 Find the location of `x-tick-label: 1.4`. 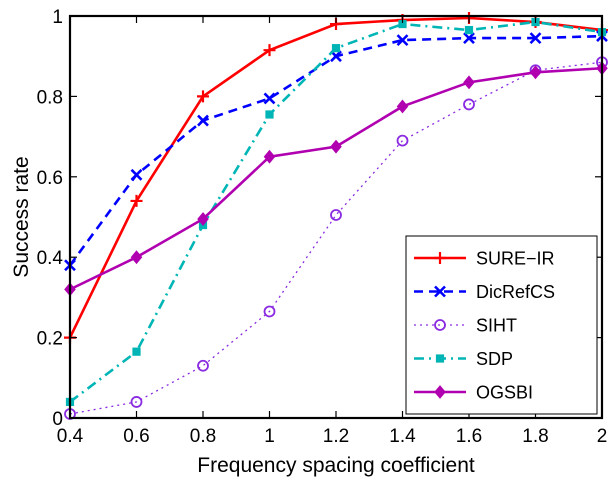

x-tick-label: 1.4 is located at coordinates (402, 436).